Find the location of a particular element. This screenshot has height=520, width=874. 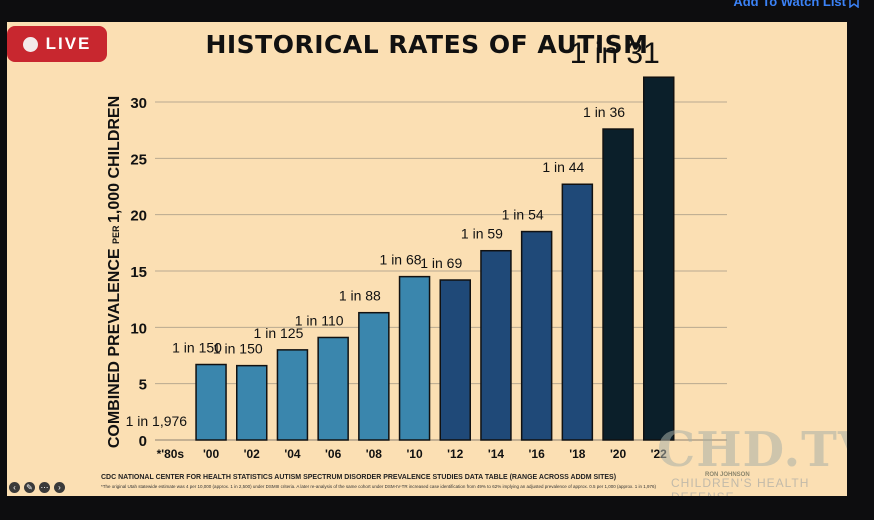

x-tick-label: '18 is located at coordinates (577, 454).